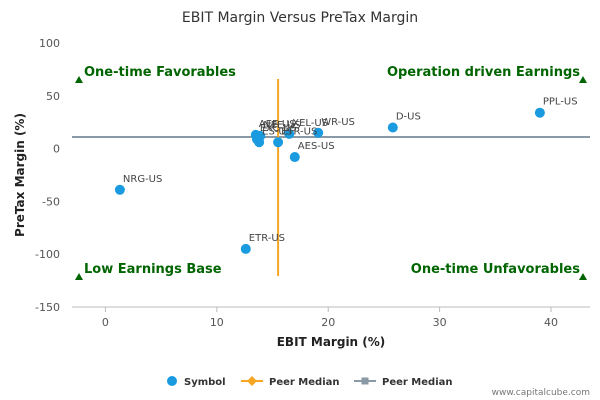 This screenshot has width=600, height=400. I want to click on y-tick-label: 50, so click(53, 96).